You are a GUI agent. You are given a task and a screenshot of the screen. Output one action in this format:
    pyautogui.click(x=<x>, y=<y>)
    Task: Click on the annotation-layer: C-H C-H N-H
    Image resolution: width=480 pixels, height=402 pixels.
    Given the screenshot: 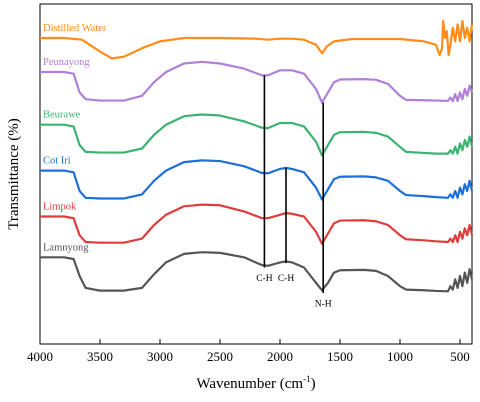 What is the action you would take?
    pyautogui.click(x=294, y=192)
    